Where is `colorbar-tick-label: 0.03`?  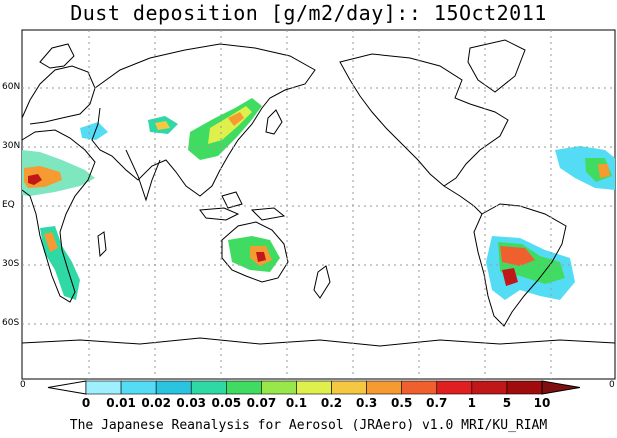
colorbar-tick-label: 0.03 is located at coordinates (191, 403).